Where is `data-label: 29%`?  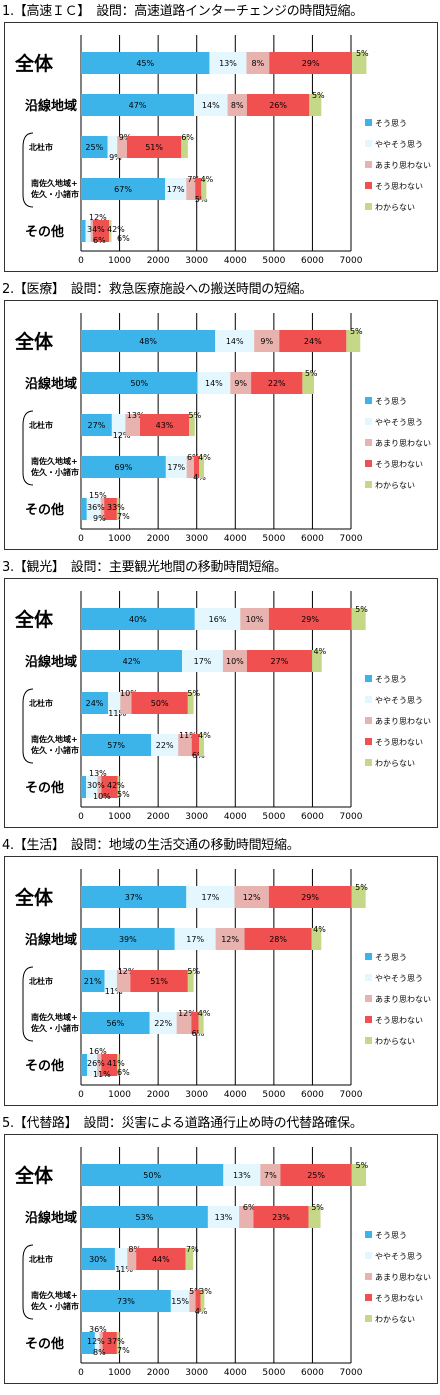
data-label: 29% is located at coordinates (311, 63).